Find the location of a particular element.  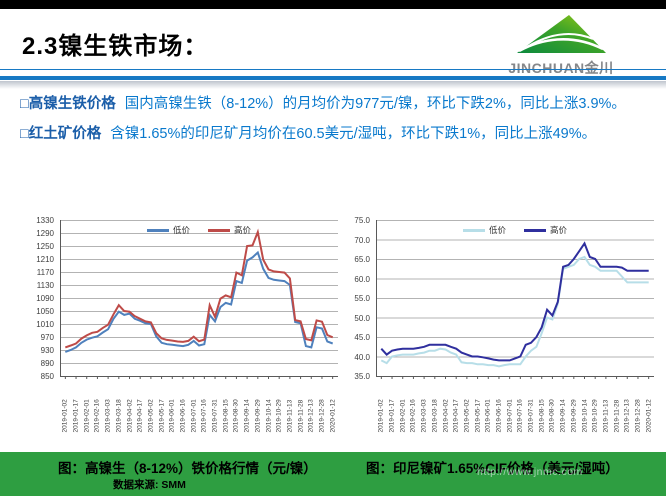

footer-green-bar is located at coordinates (333, 474).